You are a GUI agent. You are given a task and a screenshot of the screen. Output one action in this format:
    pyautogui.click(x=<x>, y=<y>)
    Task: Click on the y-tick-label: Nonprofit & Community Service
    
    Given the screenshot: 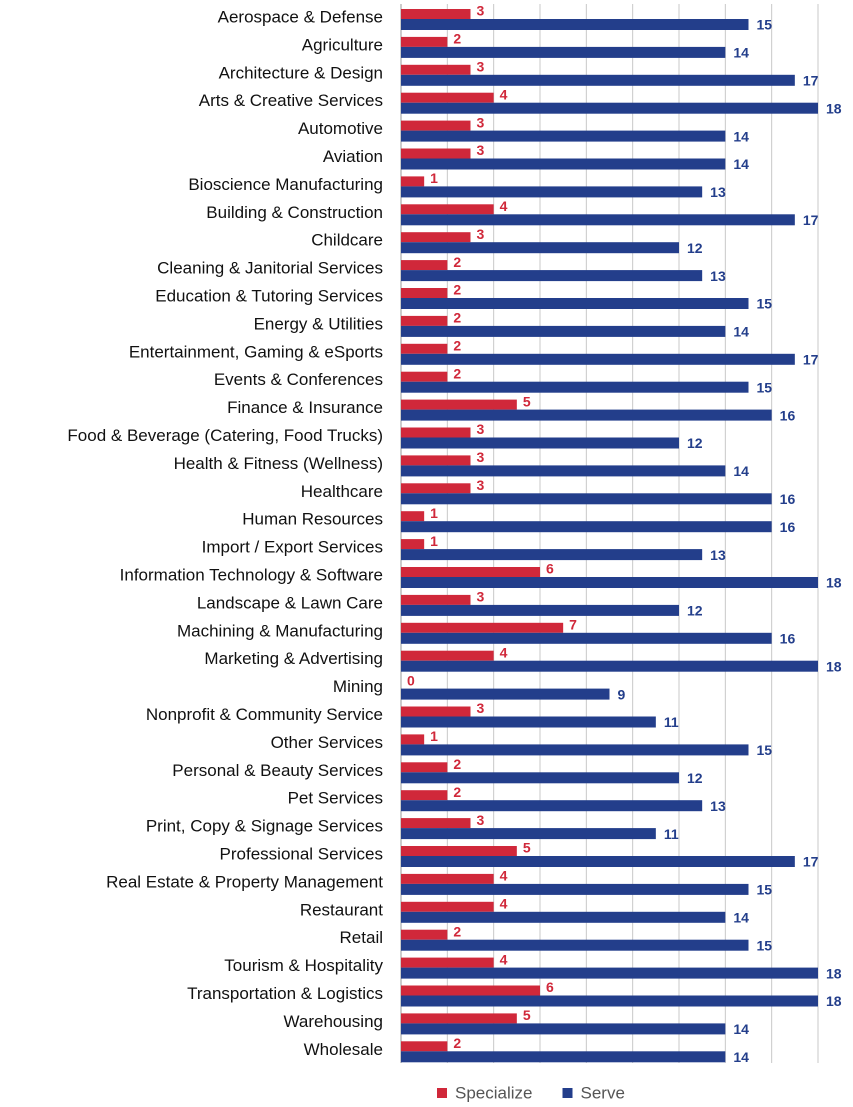 What is the action you would take?
    pyautogui.click(x=264, y=714)
    